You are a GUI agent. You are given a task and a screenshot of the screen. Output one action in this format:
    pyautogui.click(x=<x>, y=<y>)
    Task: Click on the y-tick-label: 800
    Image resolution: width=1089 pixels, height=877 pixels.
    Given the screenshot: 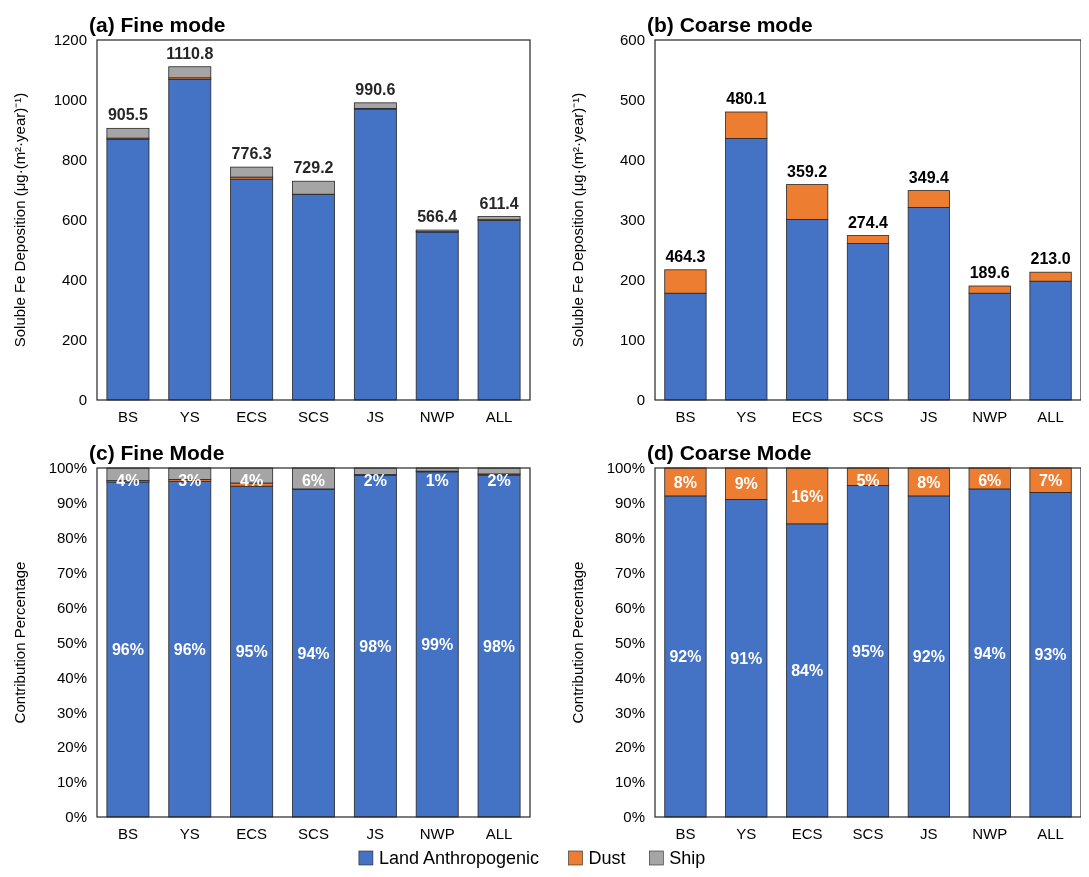 What is the action you would take?
    pyautogui.click(x=74, y=160)
    